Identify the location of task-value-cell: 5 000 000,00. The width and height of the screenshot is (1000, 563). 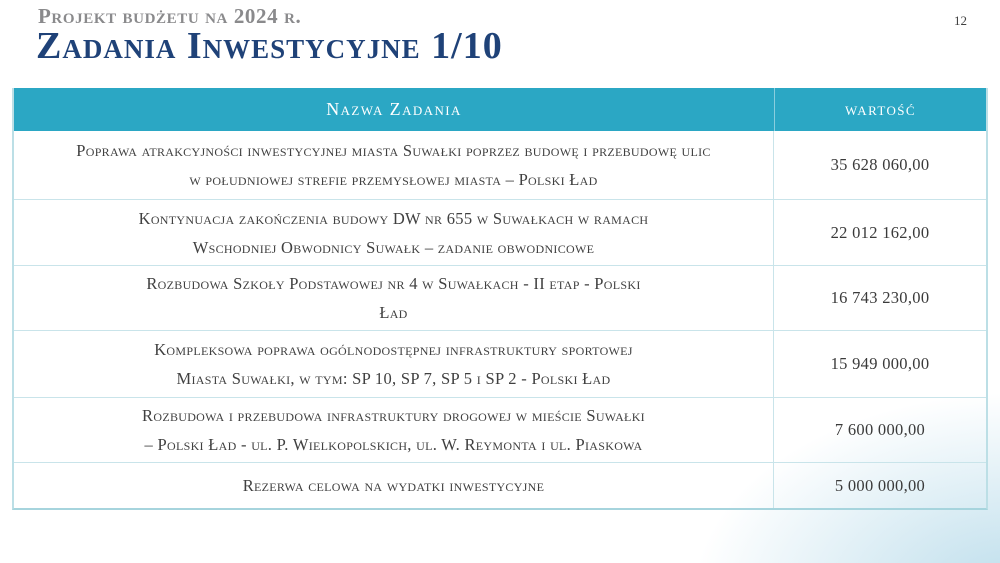
(880, 485).